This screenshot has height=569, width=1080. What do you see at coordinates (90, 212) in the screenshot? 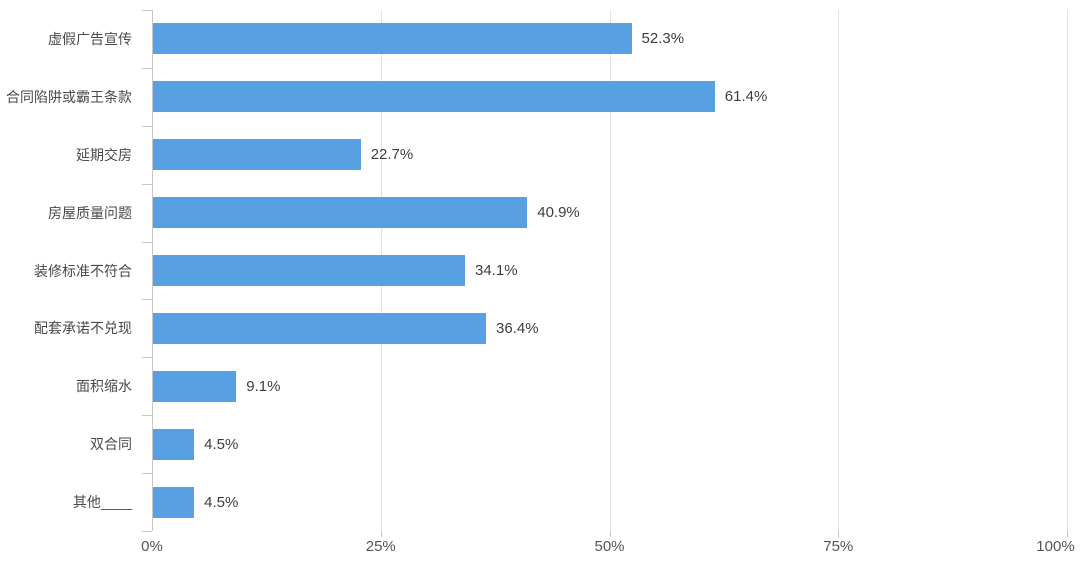
I see `category-label: 房屋质量问题` at bounding box center [90, 212].